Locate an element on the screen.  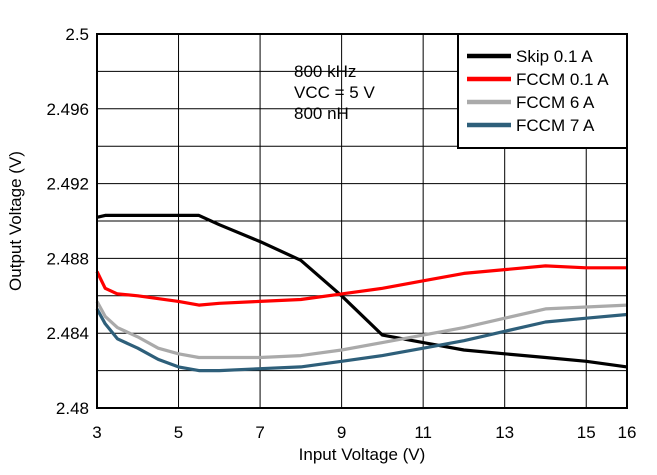
y-tick-label: 2.492 is located at coordinates (67, 184).